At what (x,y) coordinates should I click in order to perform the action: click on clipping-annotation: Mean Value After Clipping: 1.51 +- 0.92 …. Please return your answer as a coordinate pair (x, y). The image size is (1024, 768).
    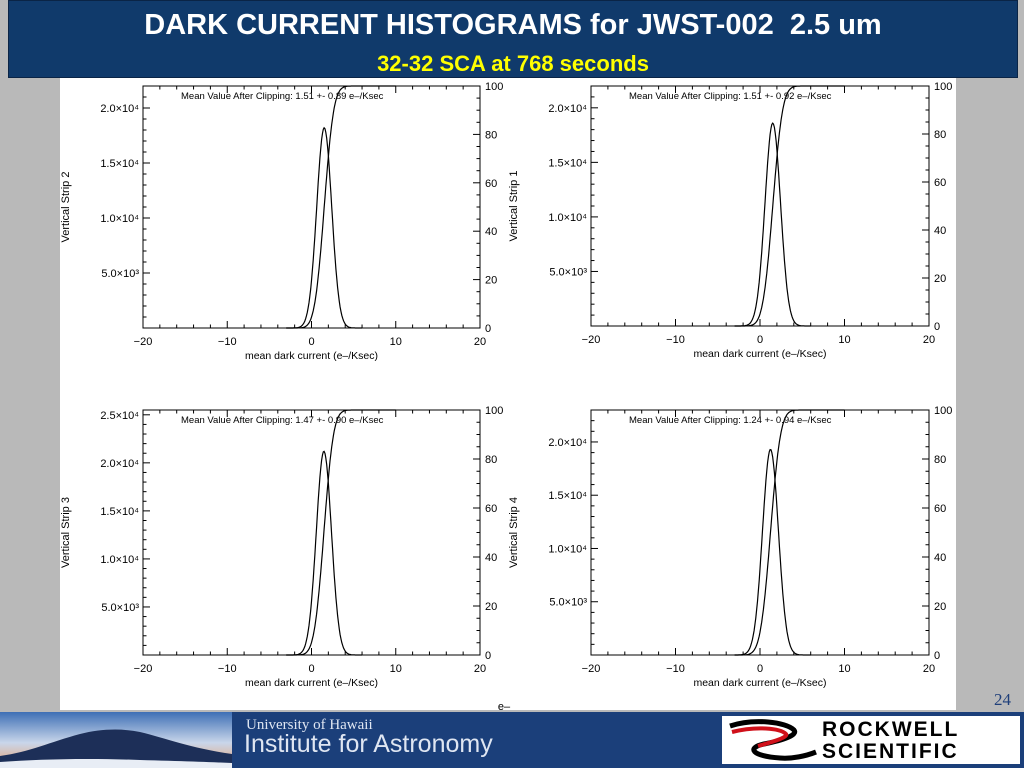
    Looking at the image, I should click on (730, 96).